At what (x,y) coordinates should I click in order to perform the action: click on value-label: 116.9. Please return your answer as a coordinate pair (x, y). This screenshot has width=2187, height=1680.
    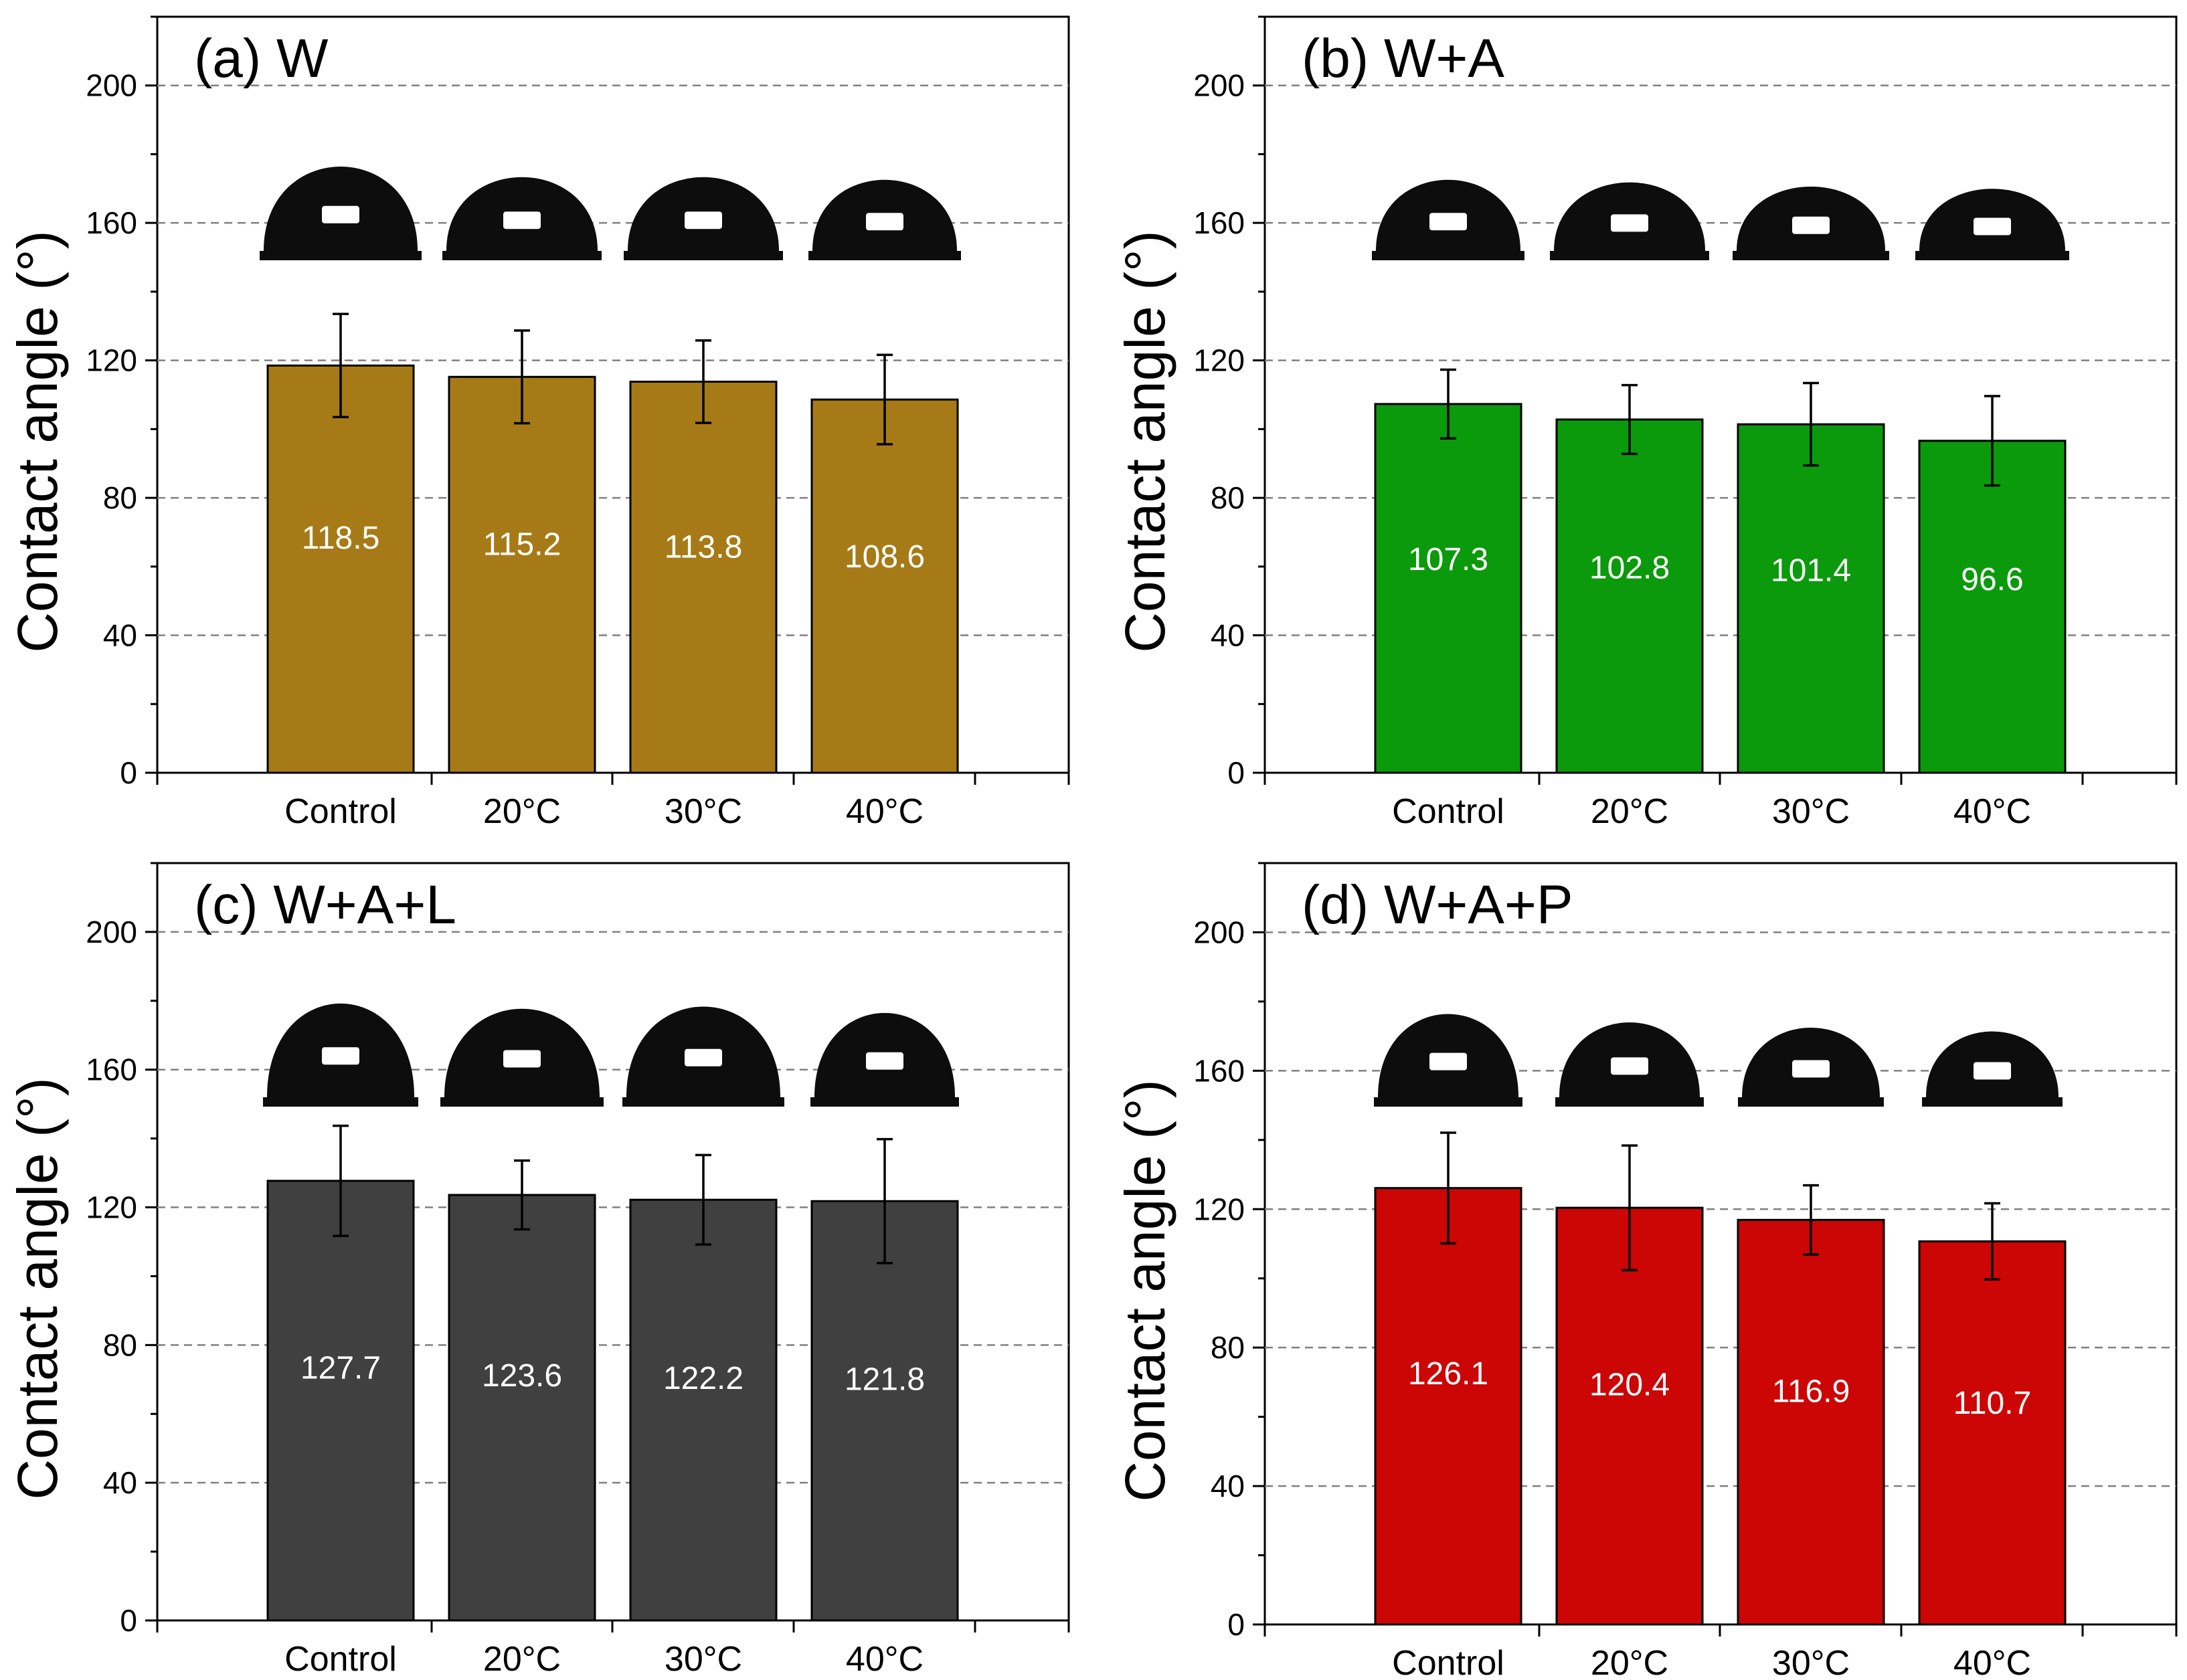
    Looking at the image, I should click on (1811, 1391).